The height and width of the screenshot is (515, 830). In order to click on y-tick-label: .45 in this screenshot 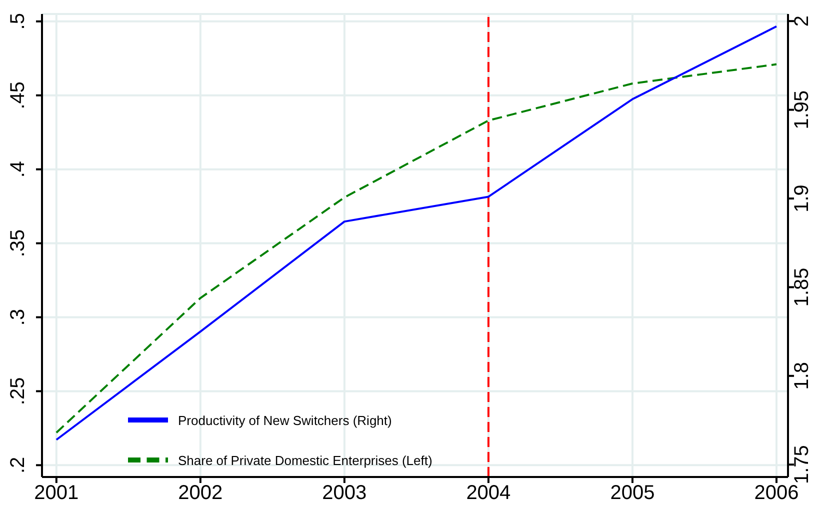, I will do `click(18, 95)`.